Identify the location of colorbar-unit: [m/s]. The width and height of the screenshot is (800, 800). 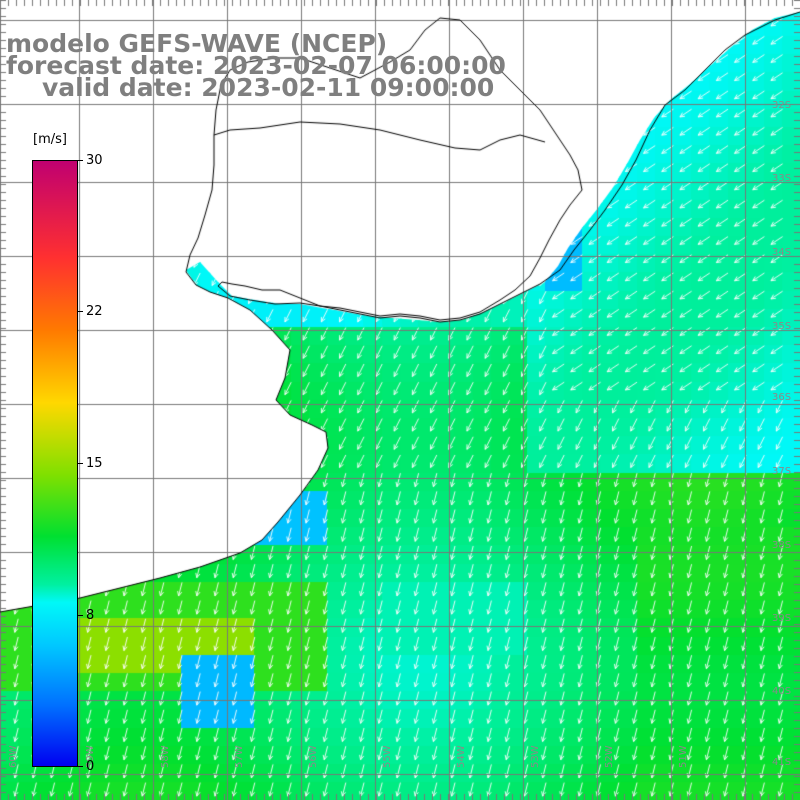
(50, 139).